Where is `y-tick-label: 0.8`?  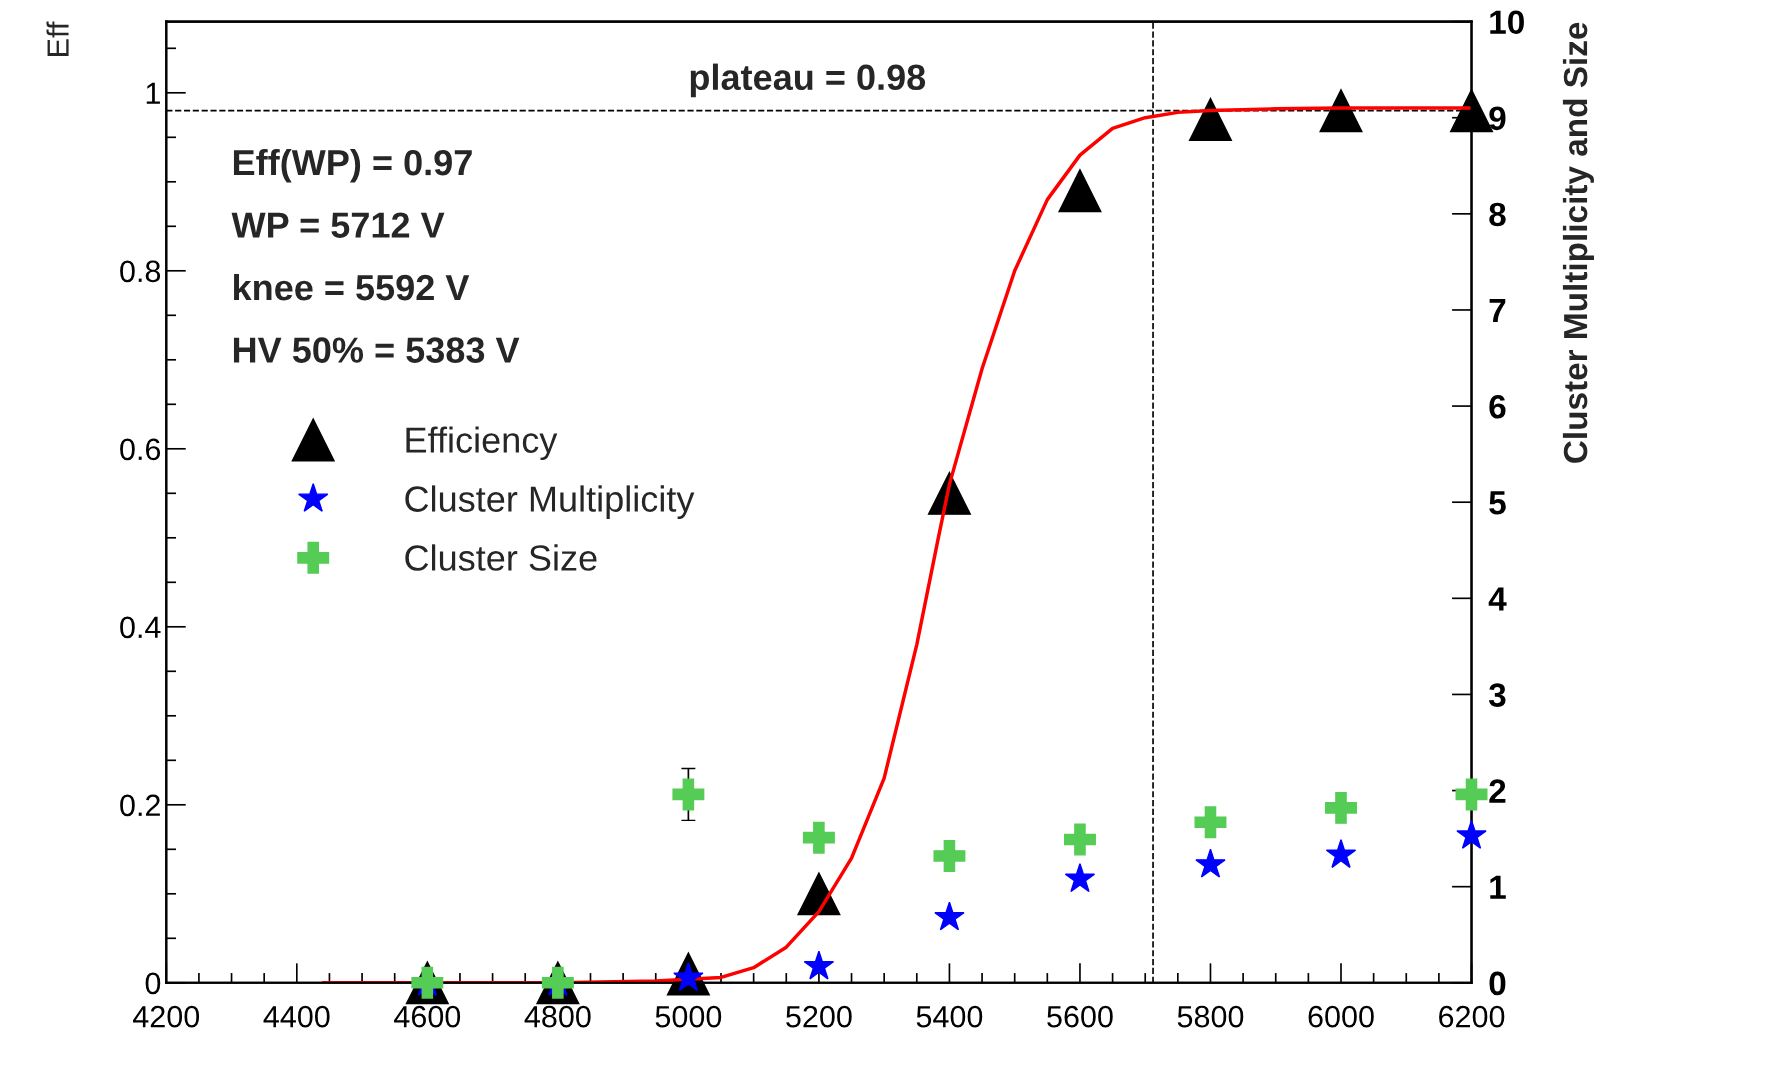 y-tick-label: 0.8 is located at coordinates (140, 271).